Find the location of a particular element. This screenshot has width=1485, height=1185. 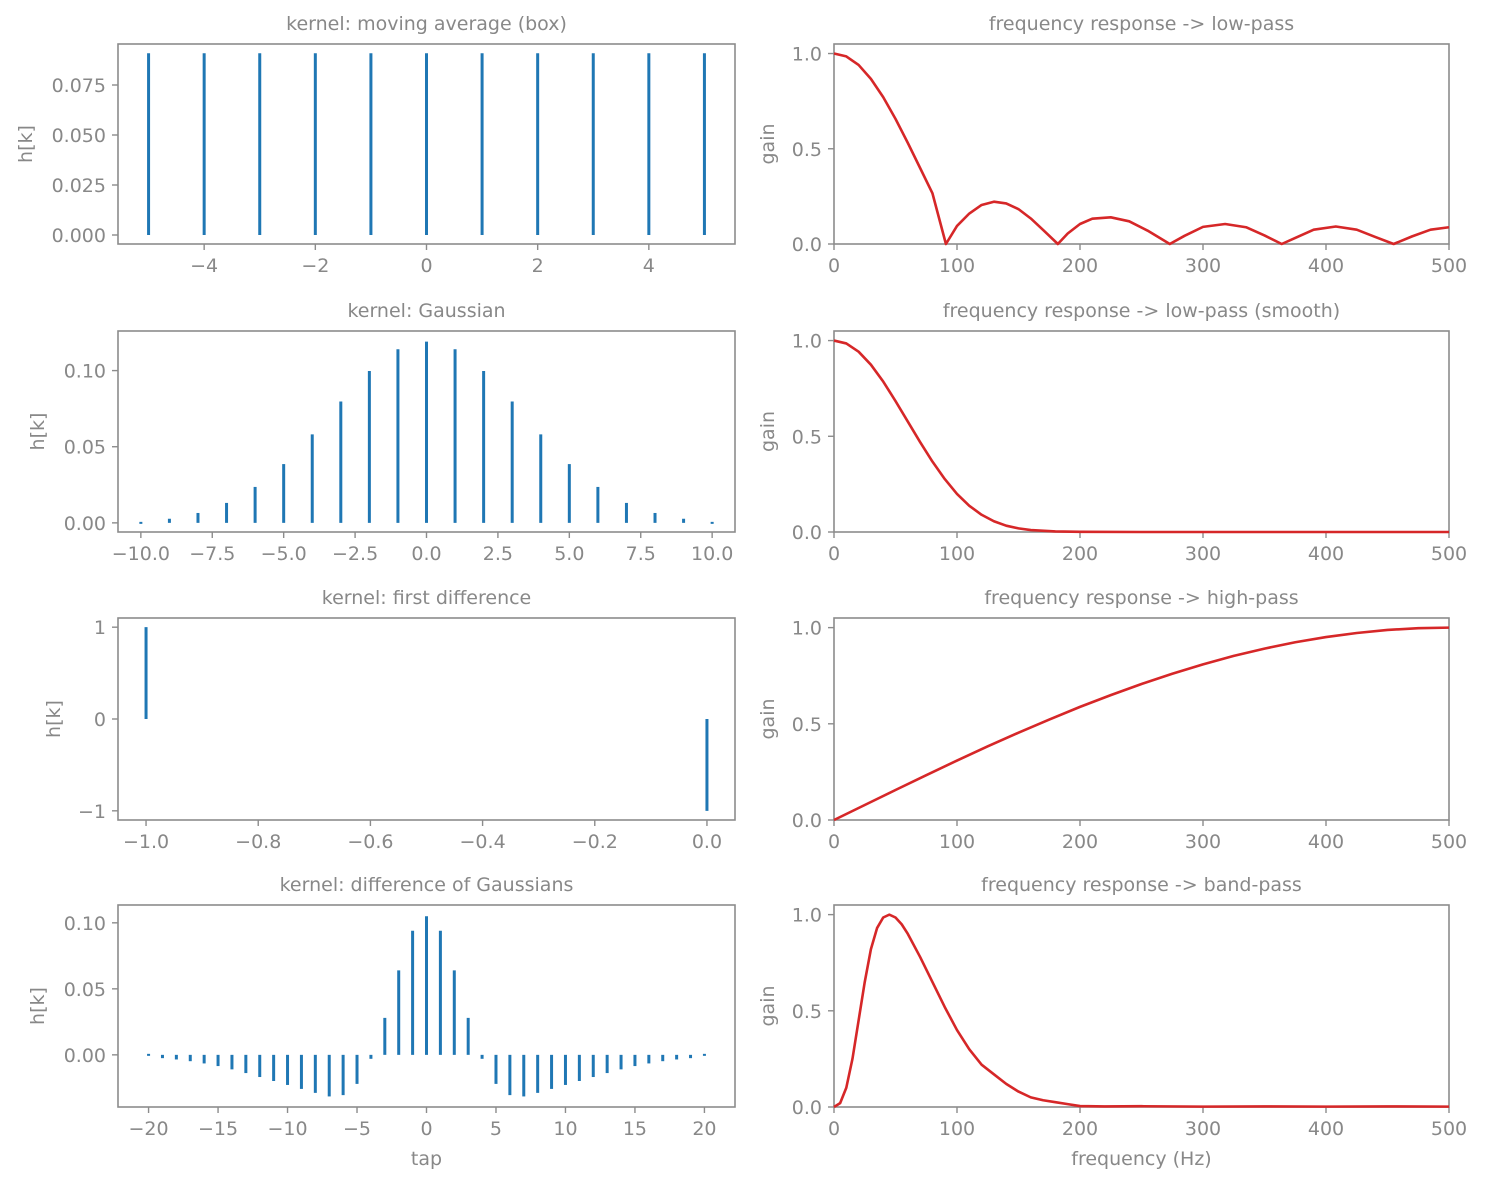

y-tick-label: 0.10 is located at coordinates (85, 924).